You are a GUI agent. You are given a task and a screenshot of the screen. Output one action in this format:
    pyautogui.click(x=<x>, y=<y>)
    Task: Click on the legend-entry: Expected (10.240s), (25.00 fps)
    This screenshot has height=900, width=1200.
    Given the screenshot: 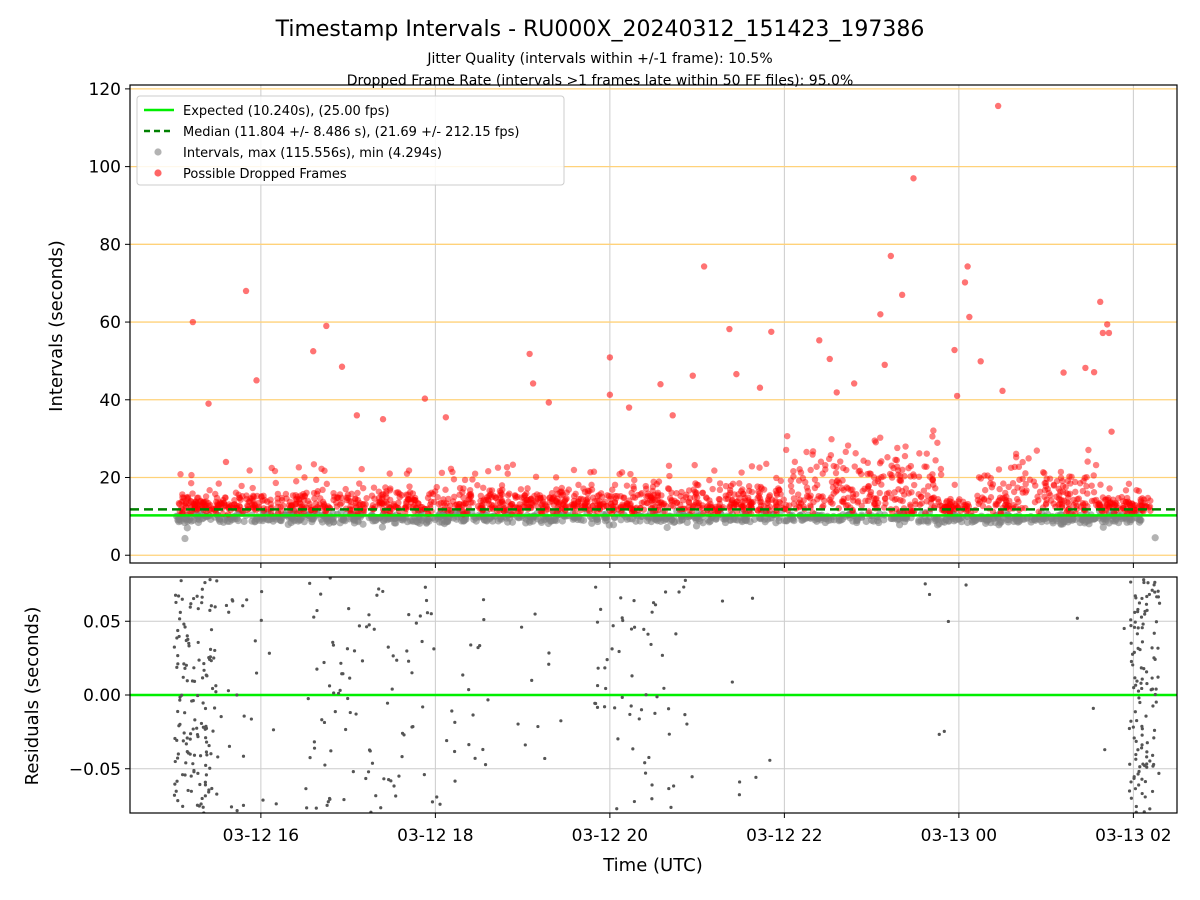 What is the action you would take?
    pyautogui.click(x=267, y=111)
    